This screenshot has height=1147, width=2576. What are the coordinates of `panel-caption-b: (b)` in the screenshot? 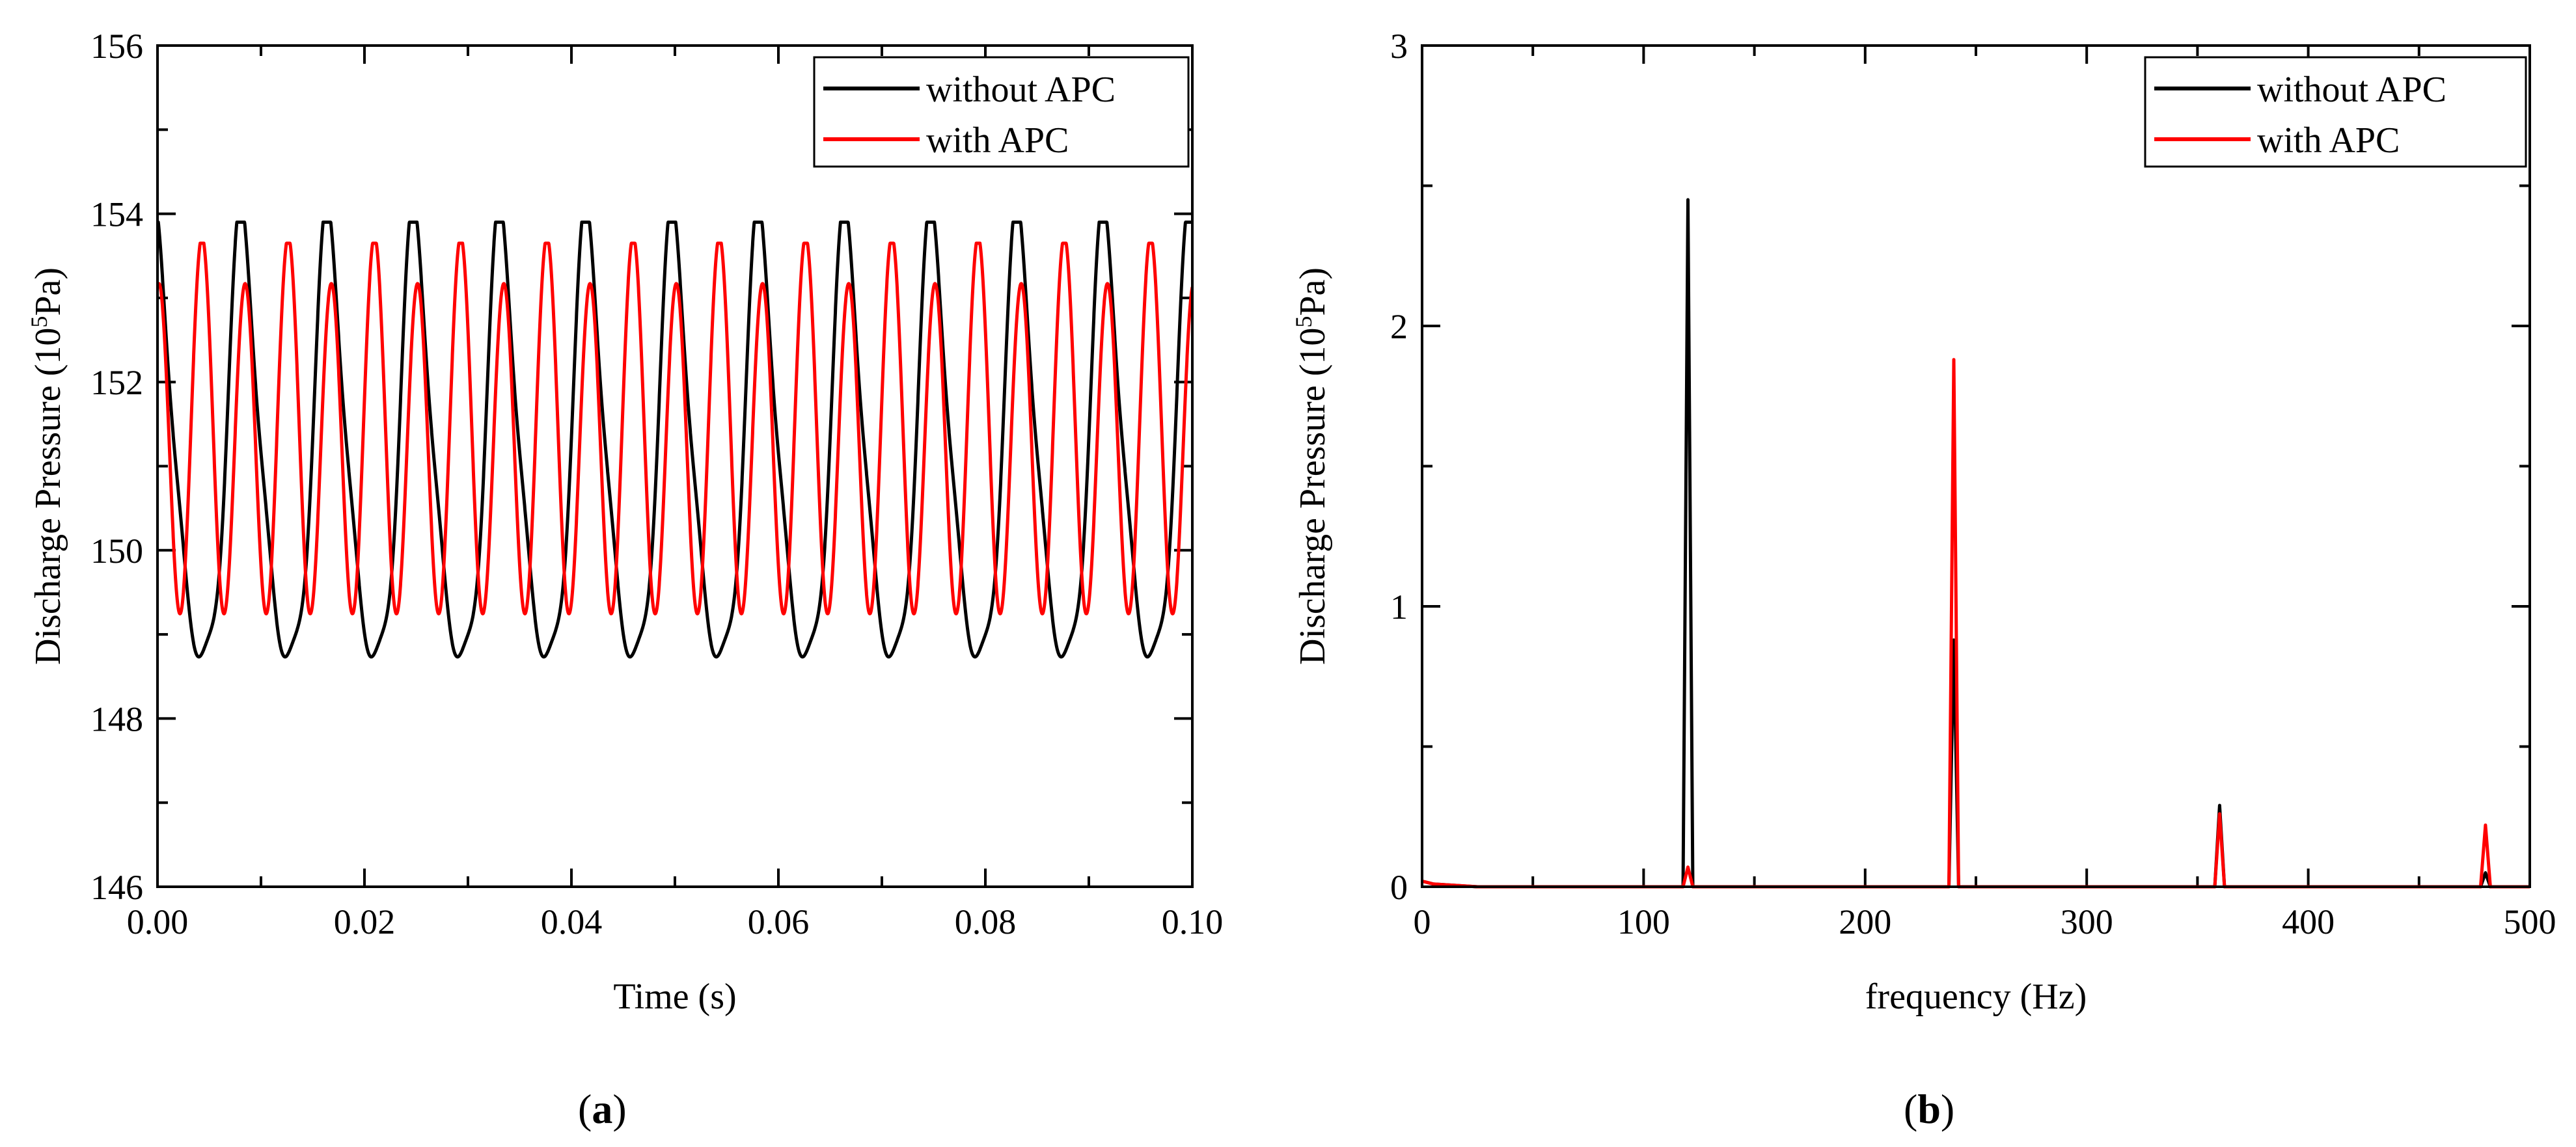 It's located at (1930, 1109).